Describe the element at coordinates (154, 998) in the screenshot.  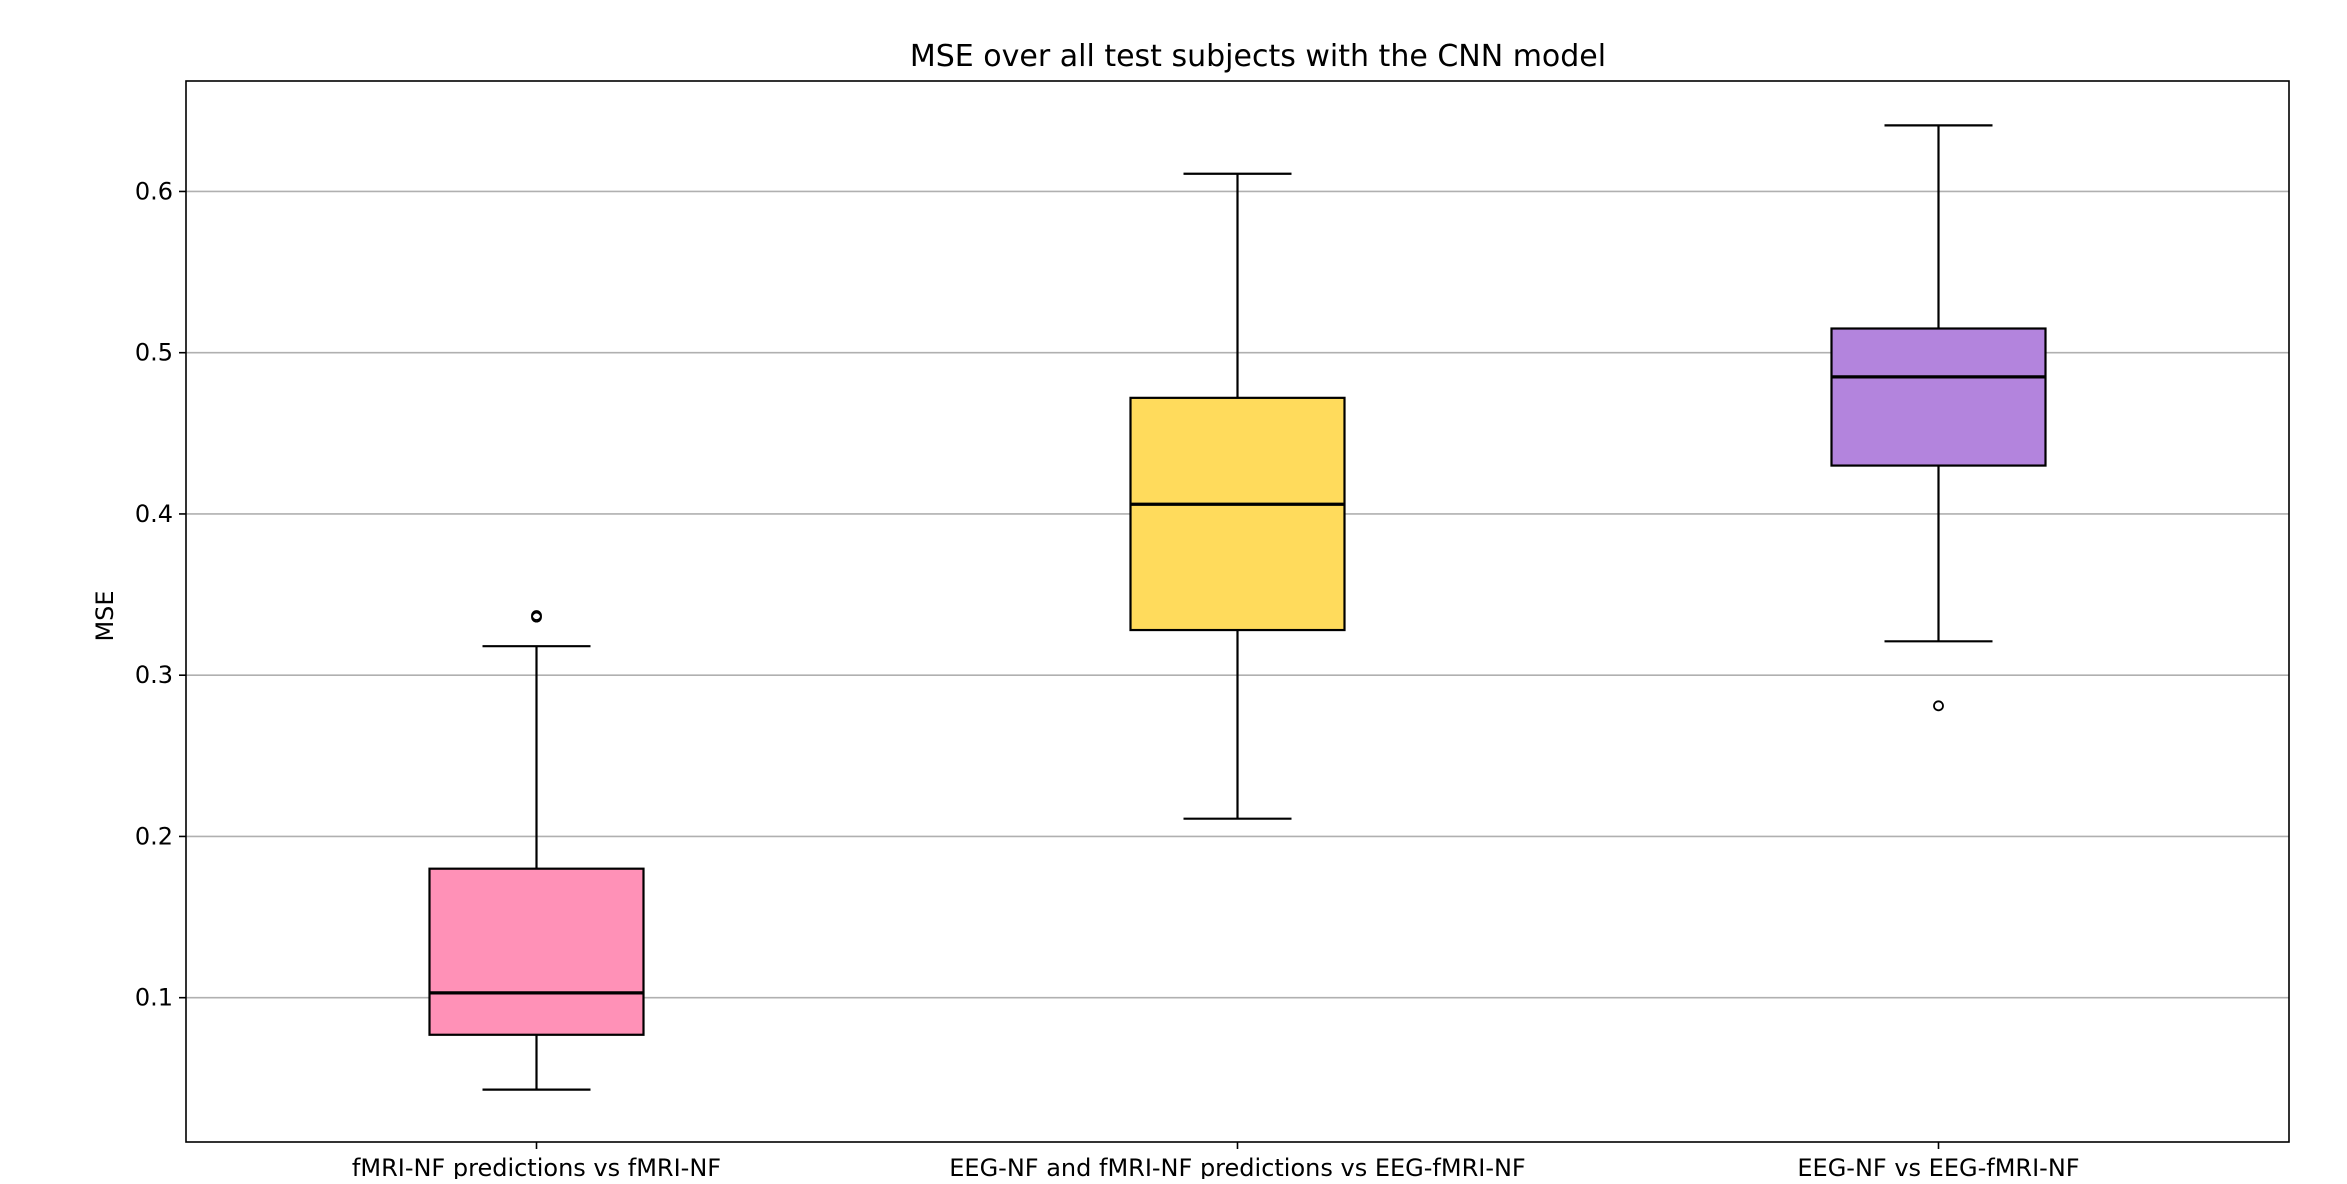
I see `y-tick-label: 0.1` at that location.